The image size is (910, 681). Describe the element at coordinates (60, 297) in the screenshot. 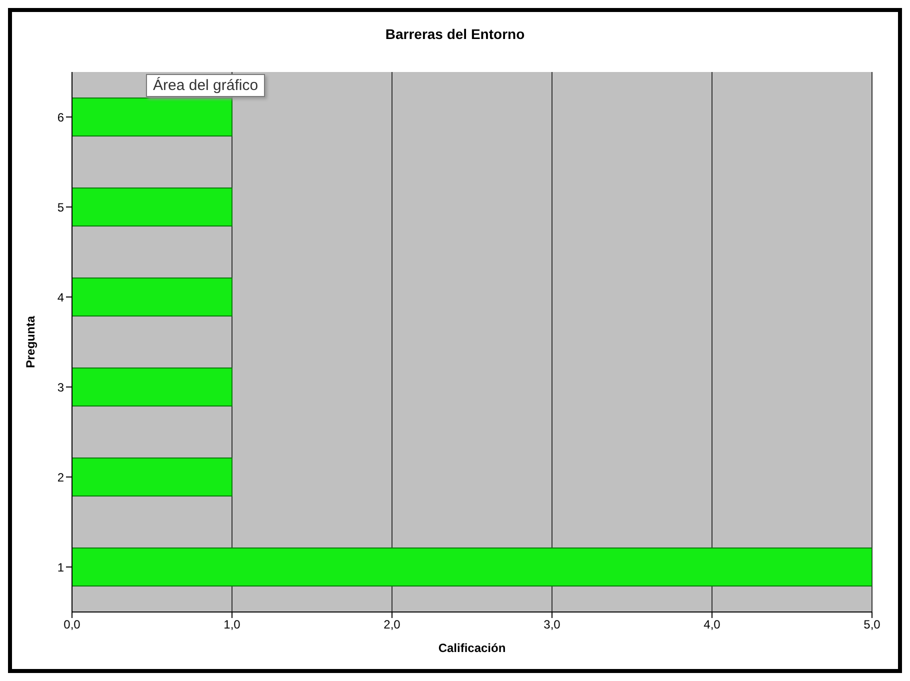

I see `y-tick-label: 4` at that location.